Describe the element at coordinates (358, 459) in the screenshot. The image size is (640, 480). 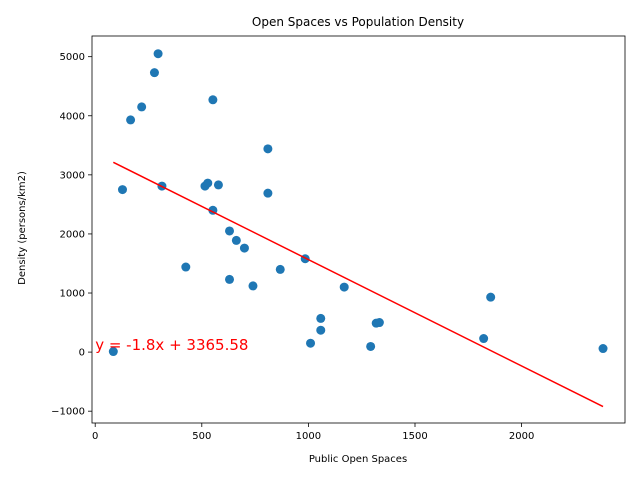
I see `x-axis-label: Public Open Spaces` at that location.